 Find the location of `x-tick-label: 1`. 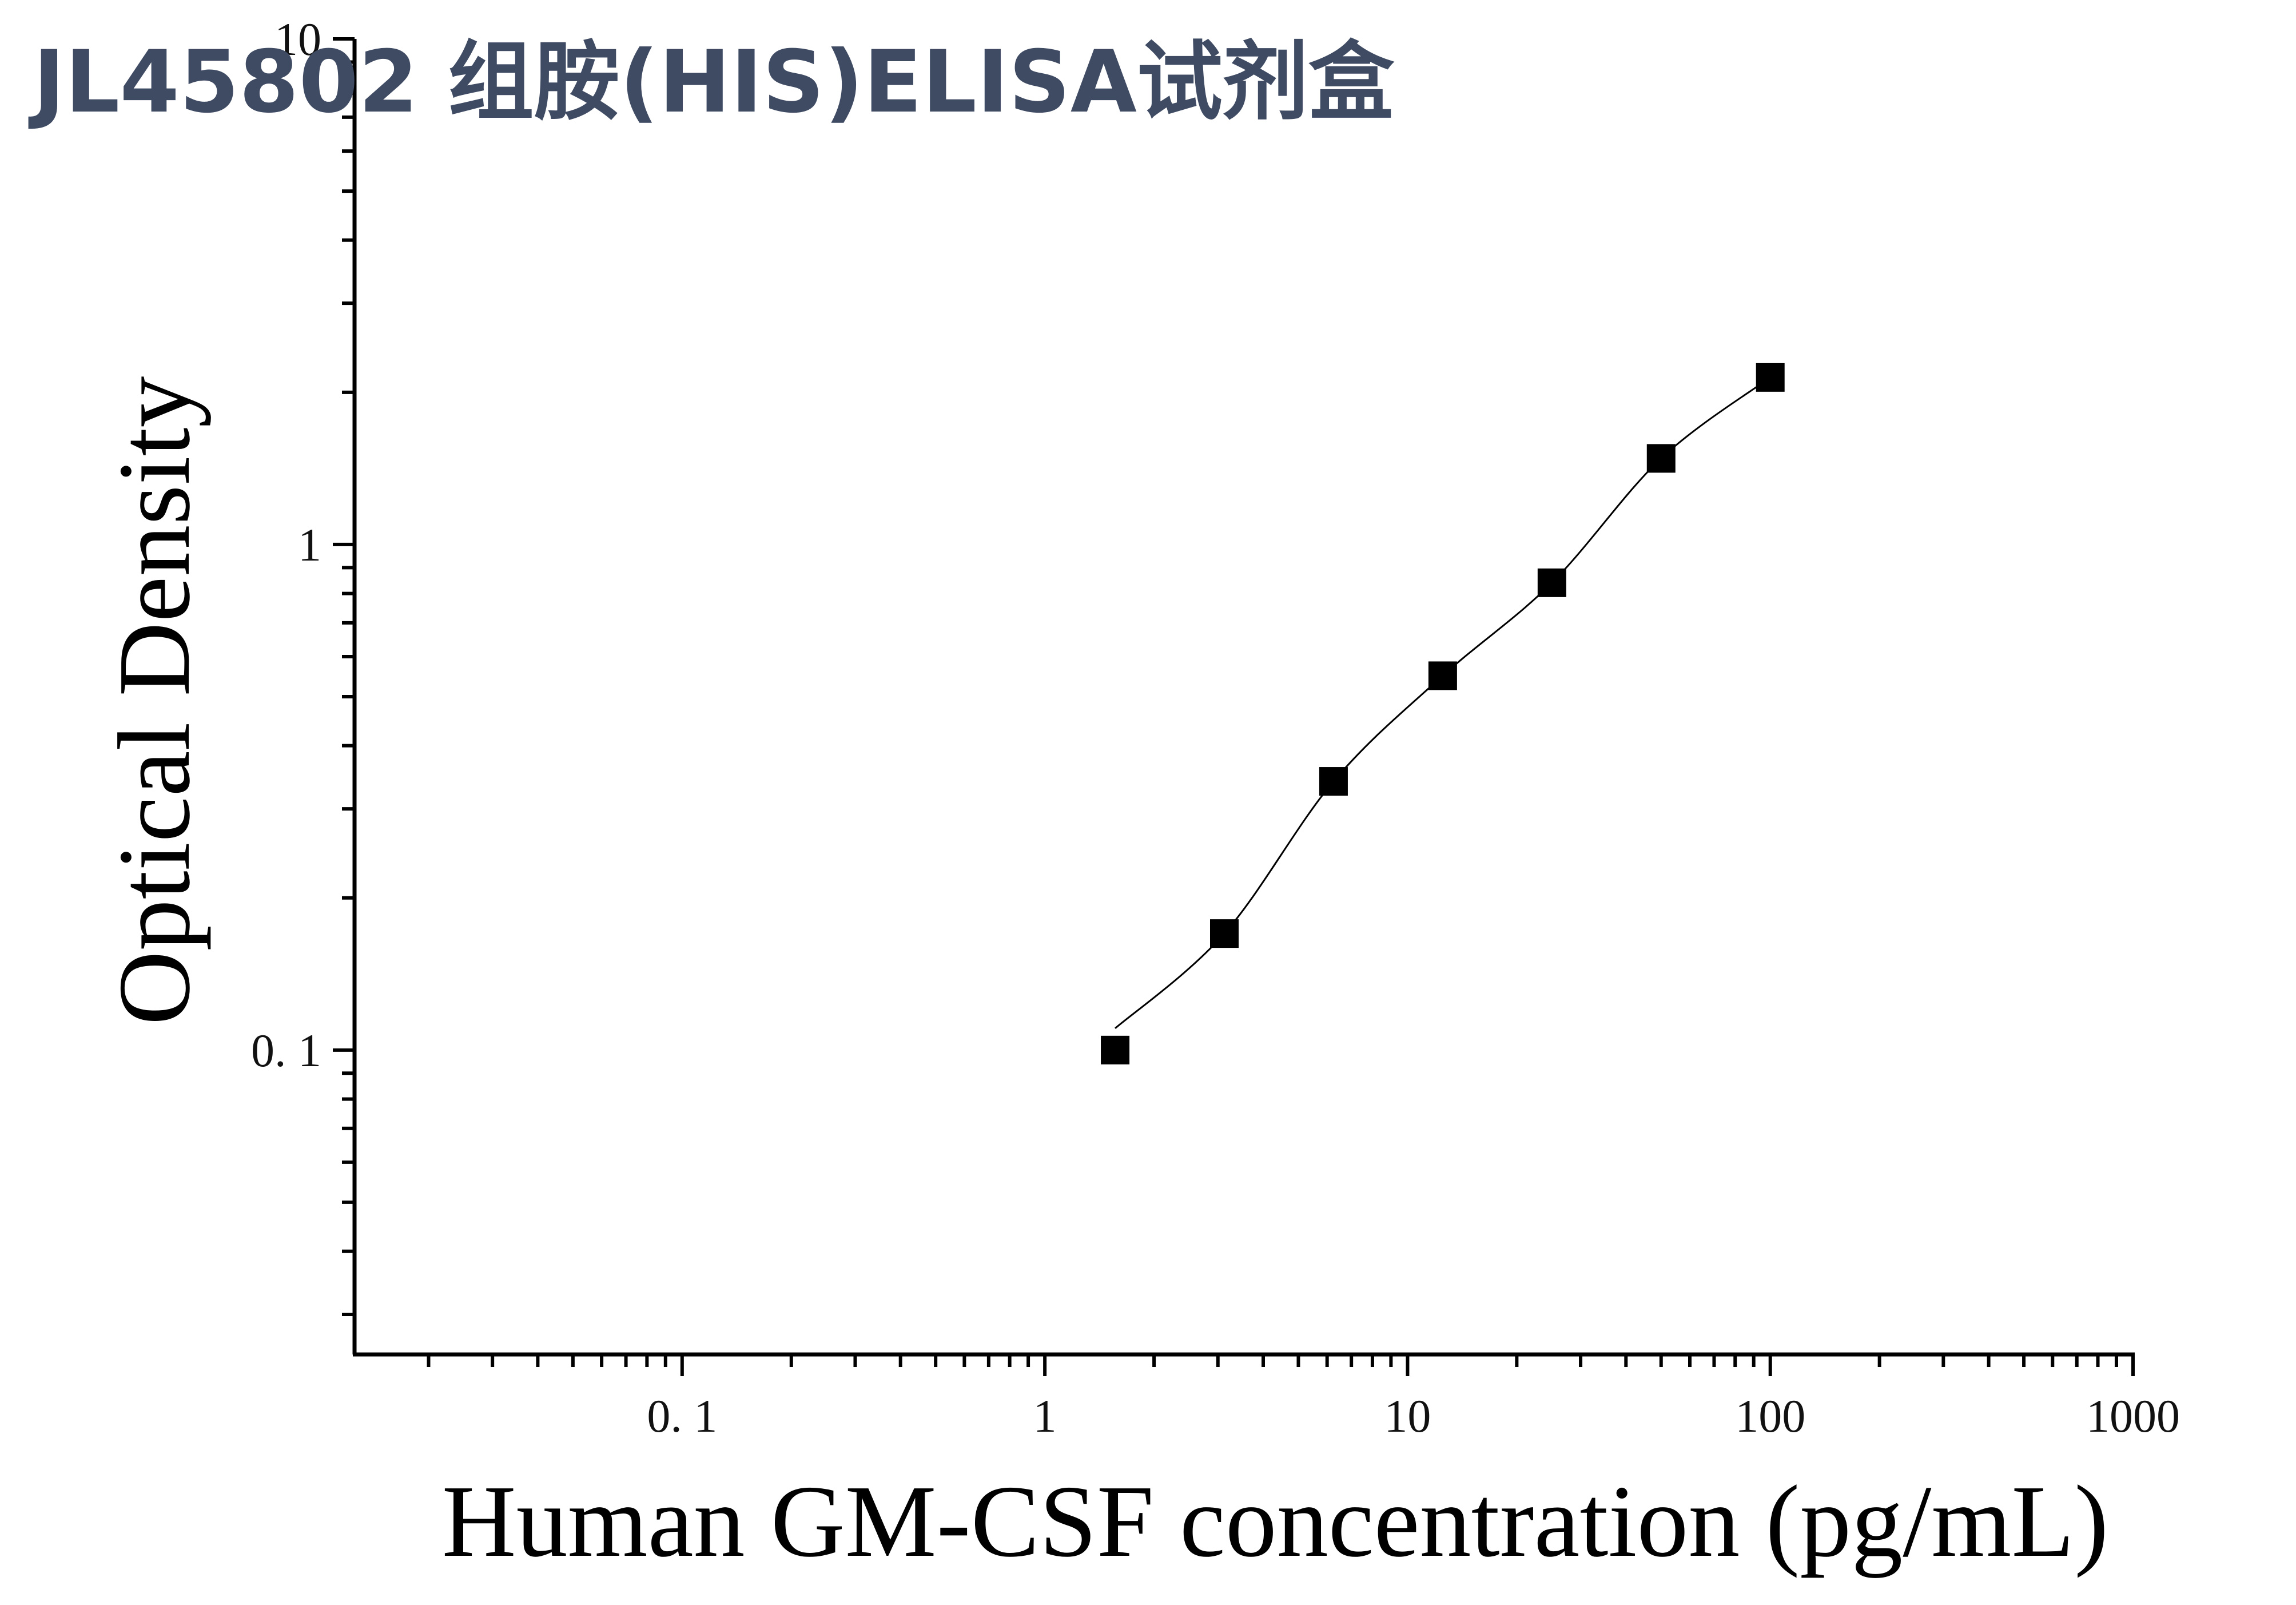

x-tick-label: 1 is located at coordinates (1045, 1416).